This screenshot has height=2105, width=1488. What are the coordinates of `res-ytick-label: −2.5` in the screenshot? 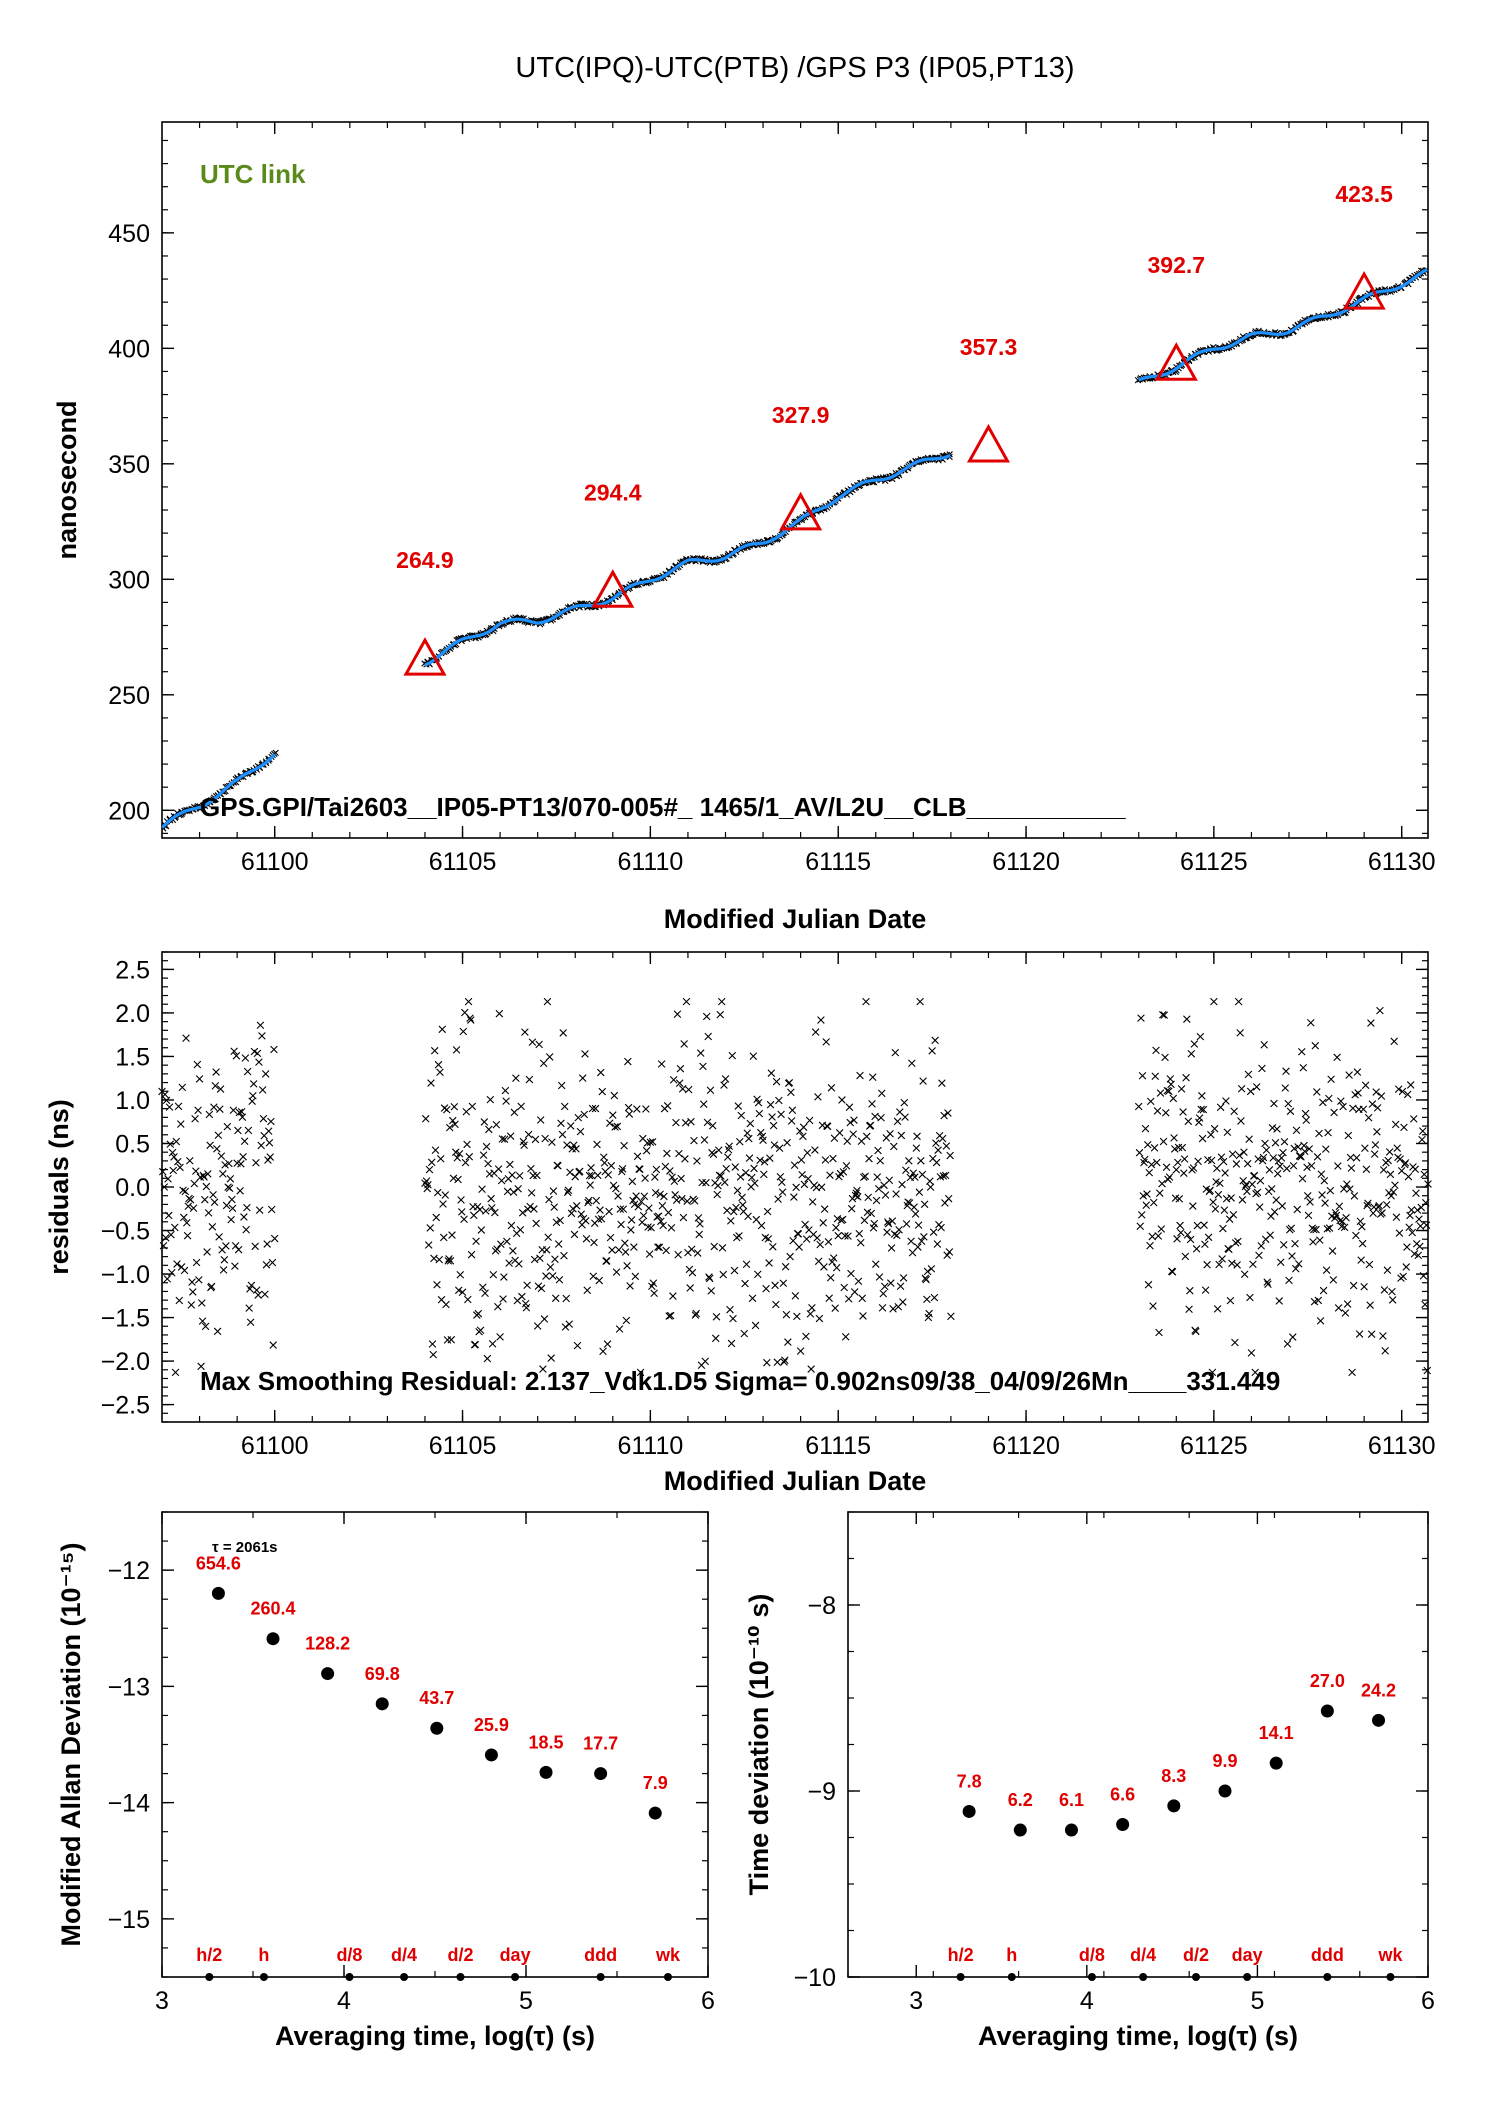 It's located at (125, 1406).